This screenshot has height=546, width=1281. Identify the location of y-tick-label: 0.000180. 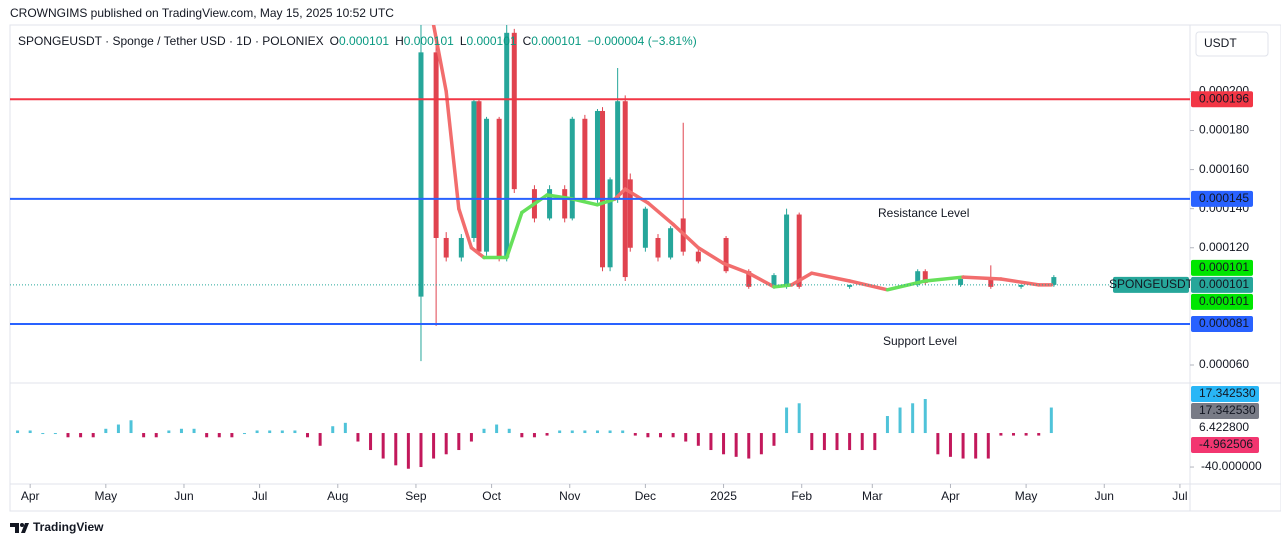
(1224, 130).